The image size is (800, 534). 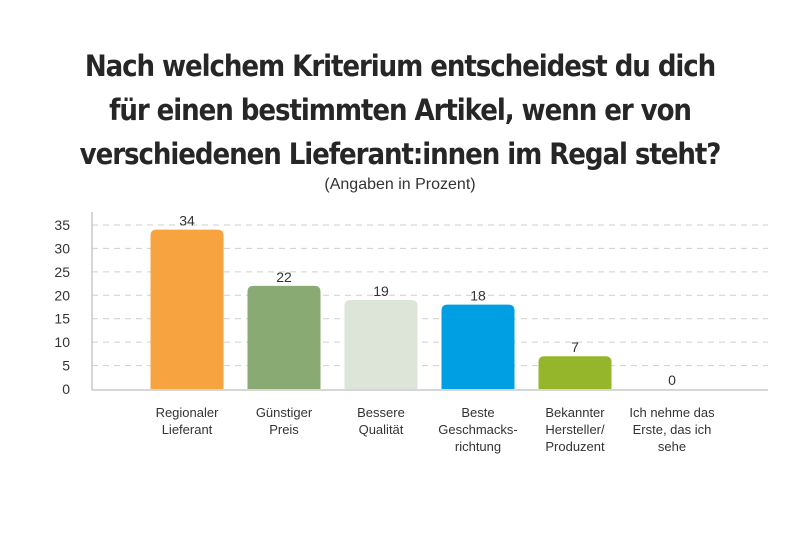 What do you see at coordinates (187, 412) in the screenshot?
I see `x-tick-label-line: Regionaler` at bounding box center [187, 412].